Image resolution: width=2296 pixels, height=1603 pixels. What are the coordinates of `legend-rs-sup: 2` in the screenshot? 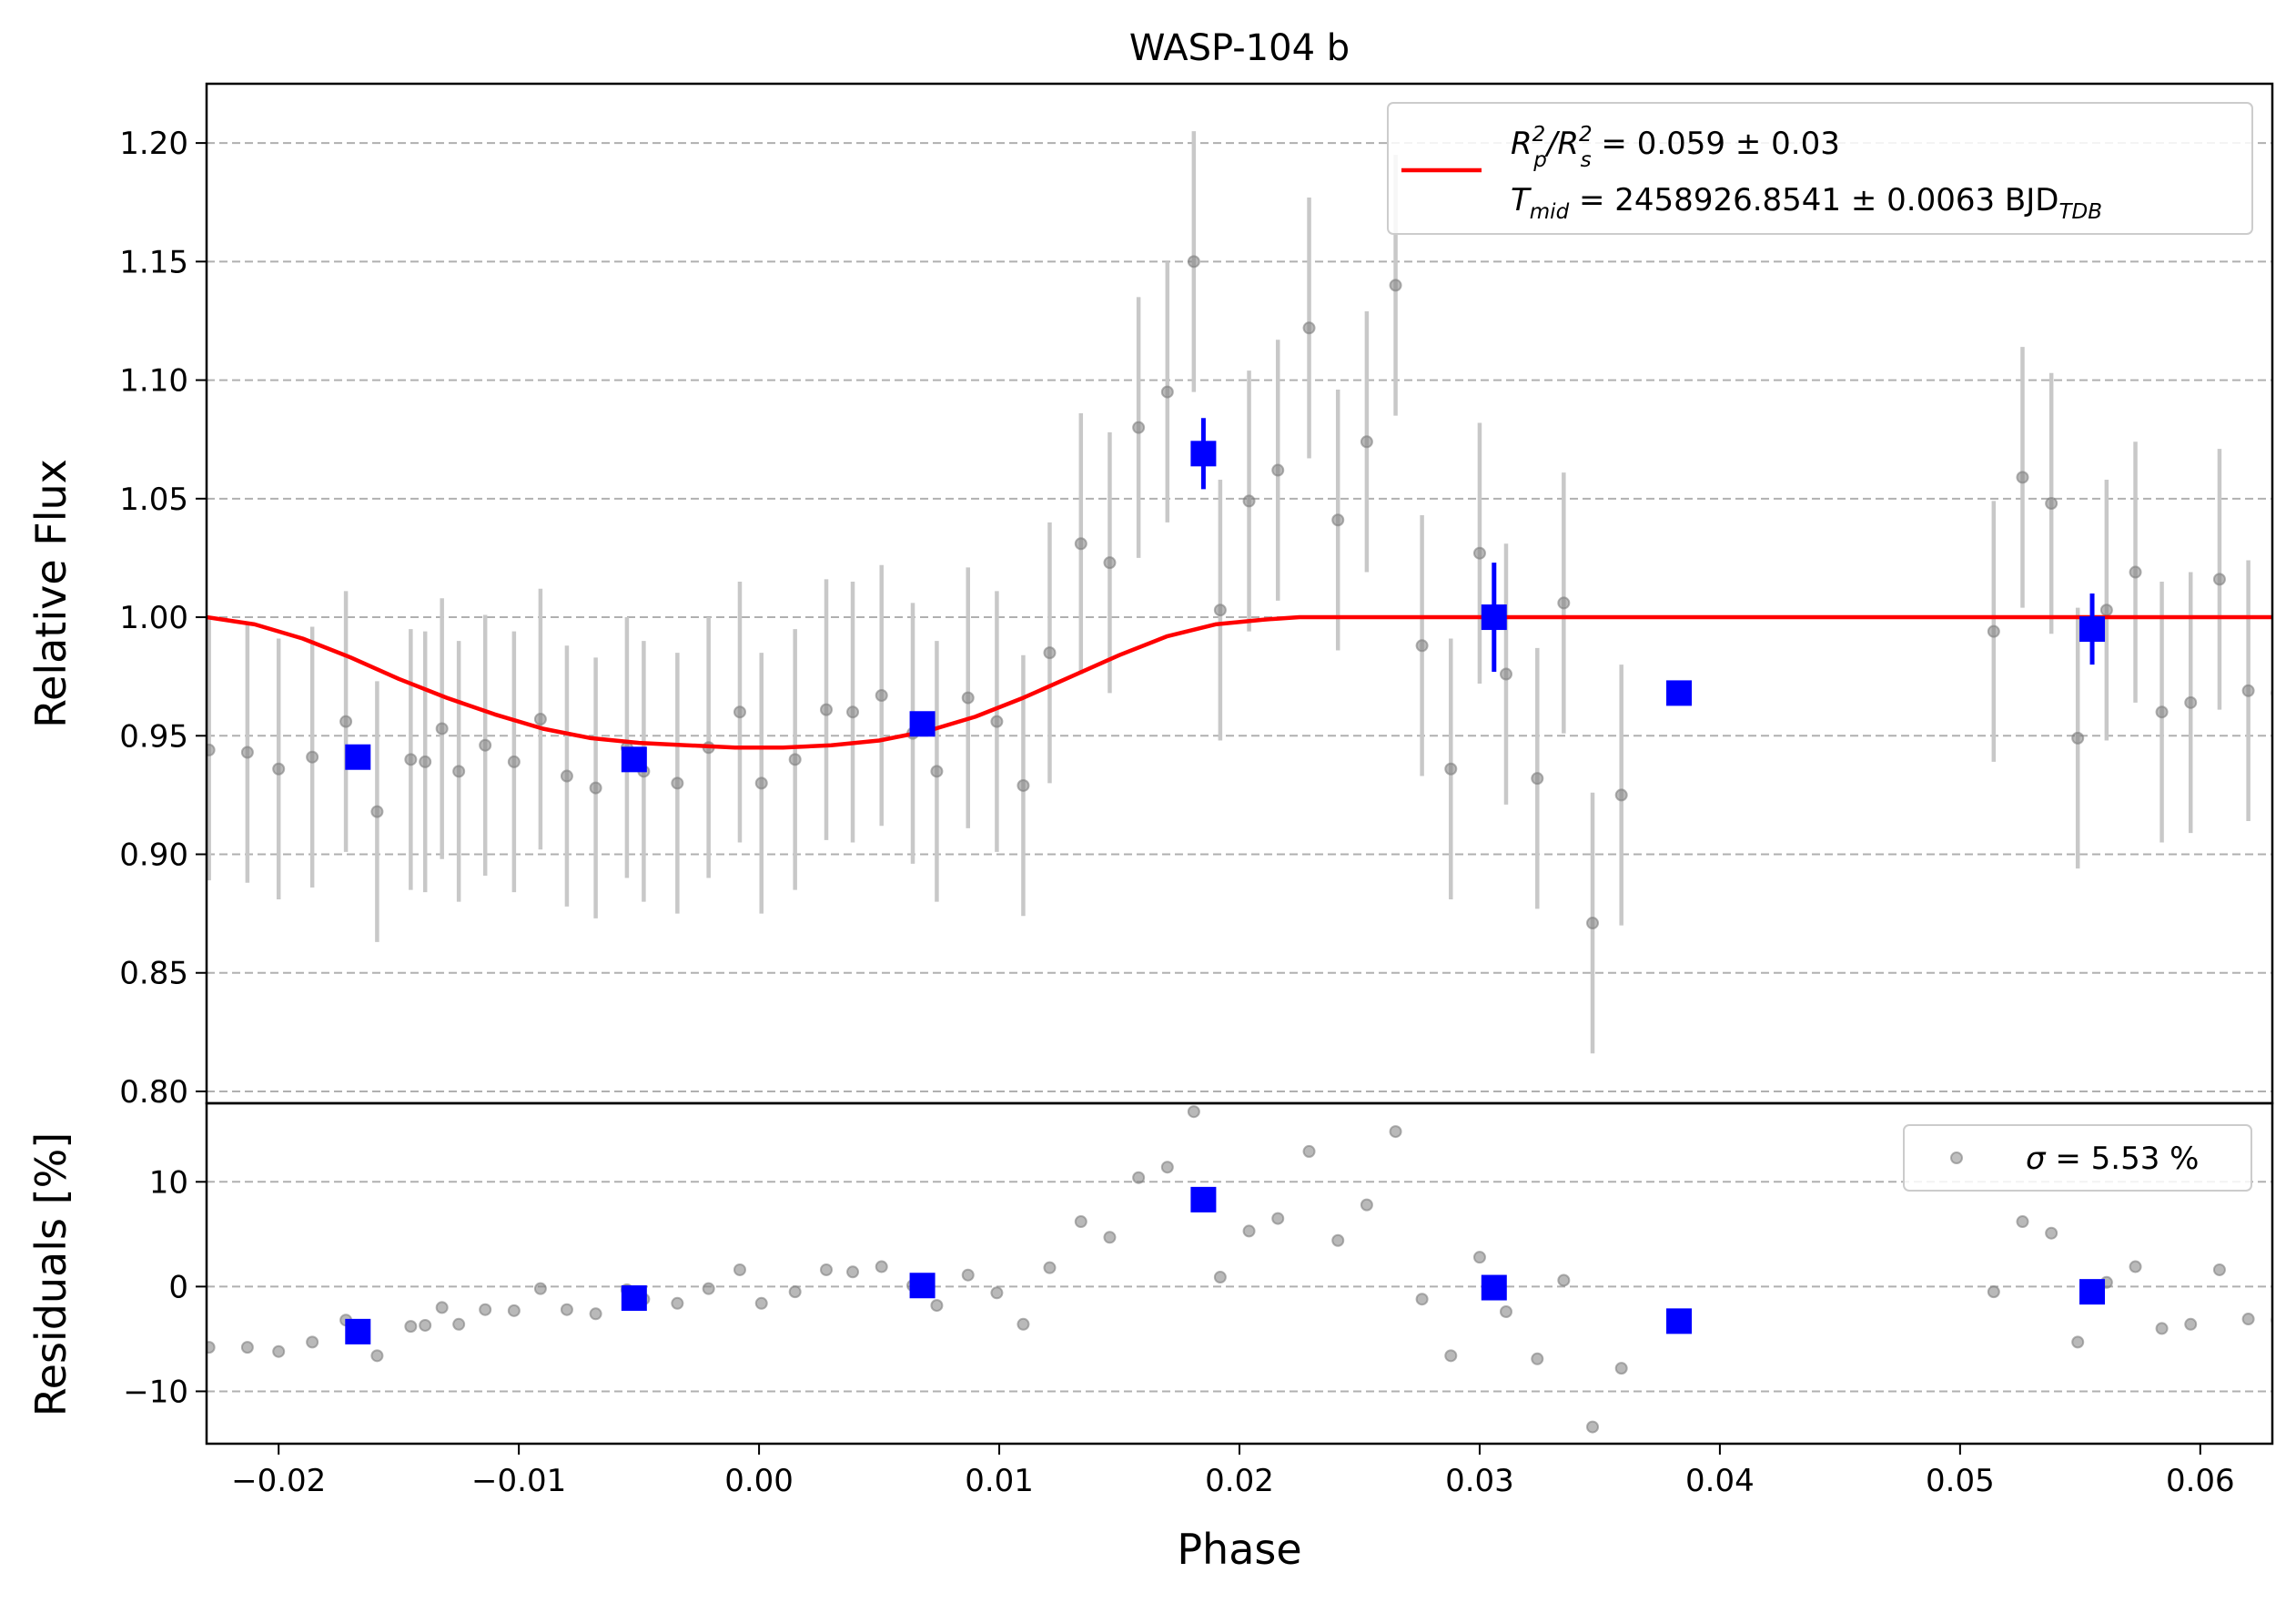 It's located at (1586, 135).